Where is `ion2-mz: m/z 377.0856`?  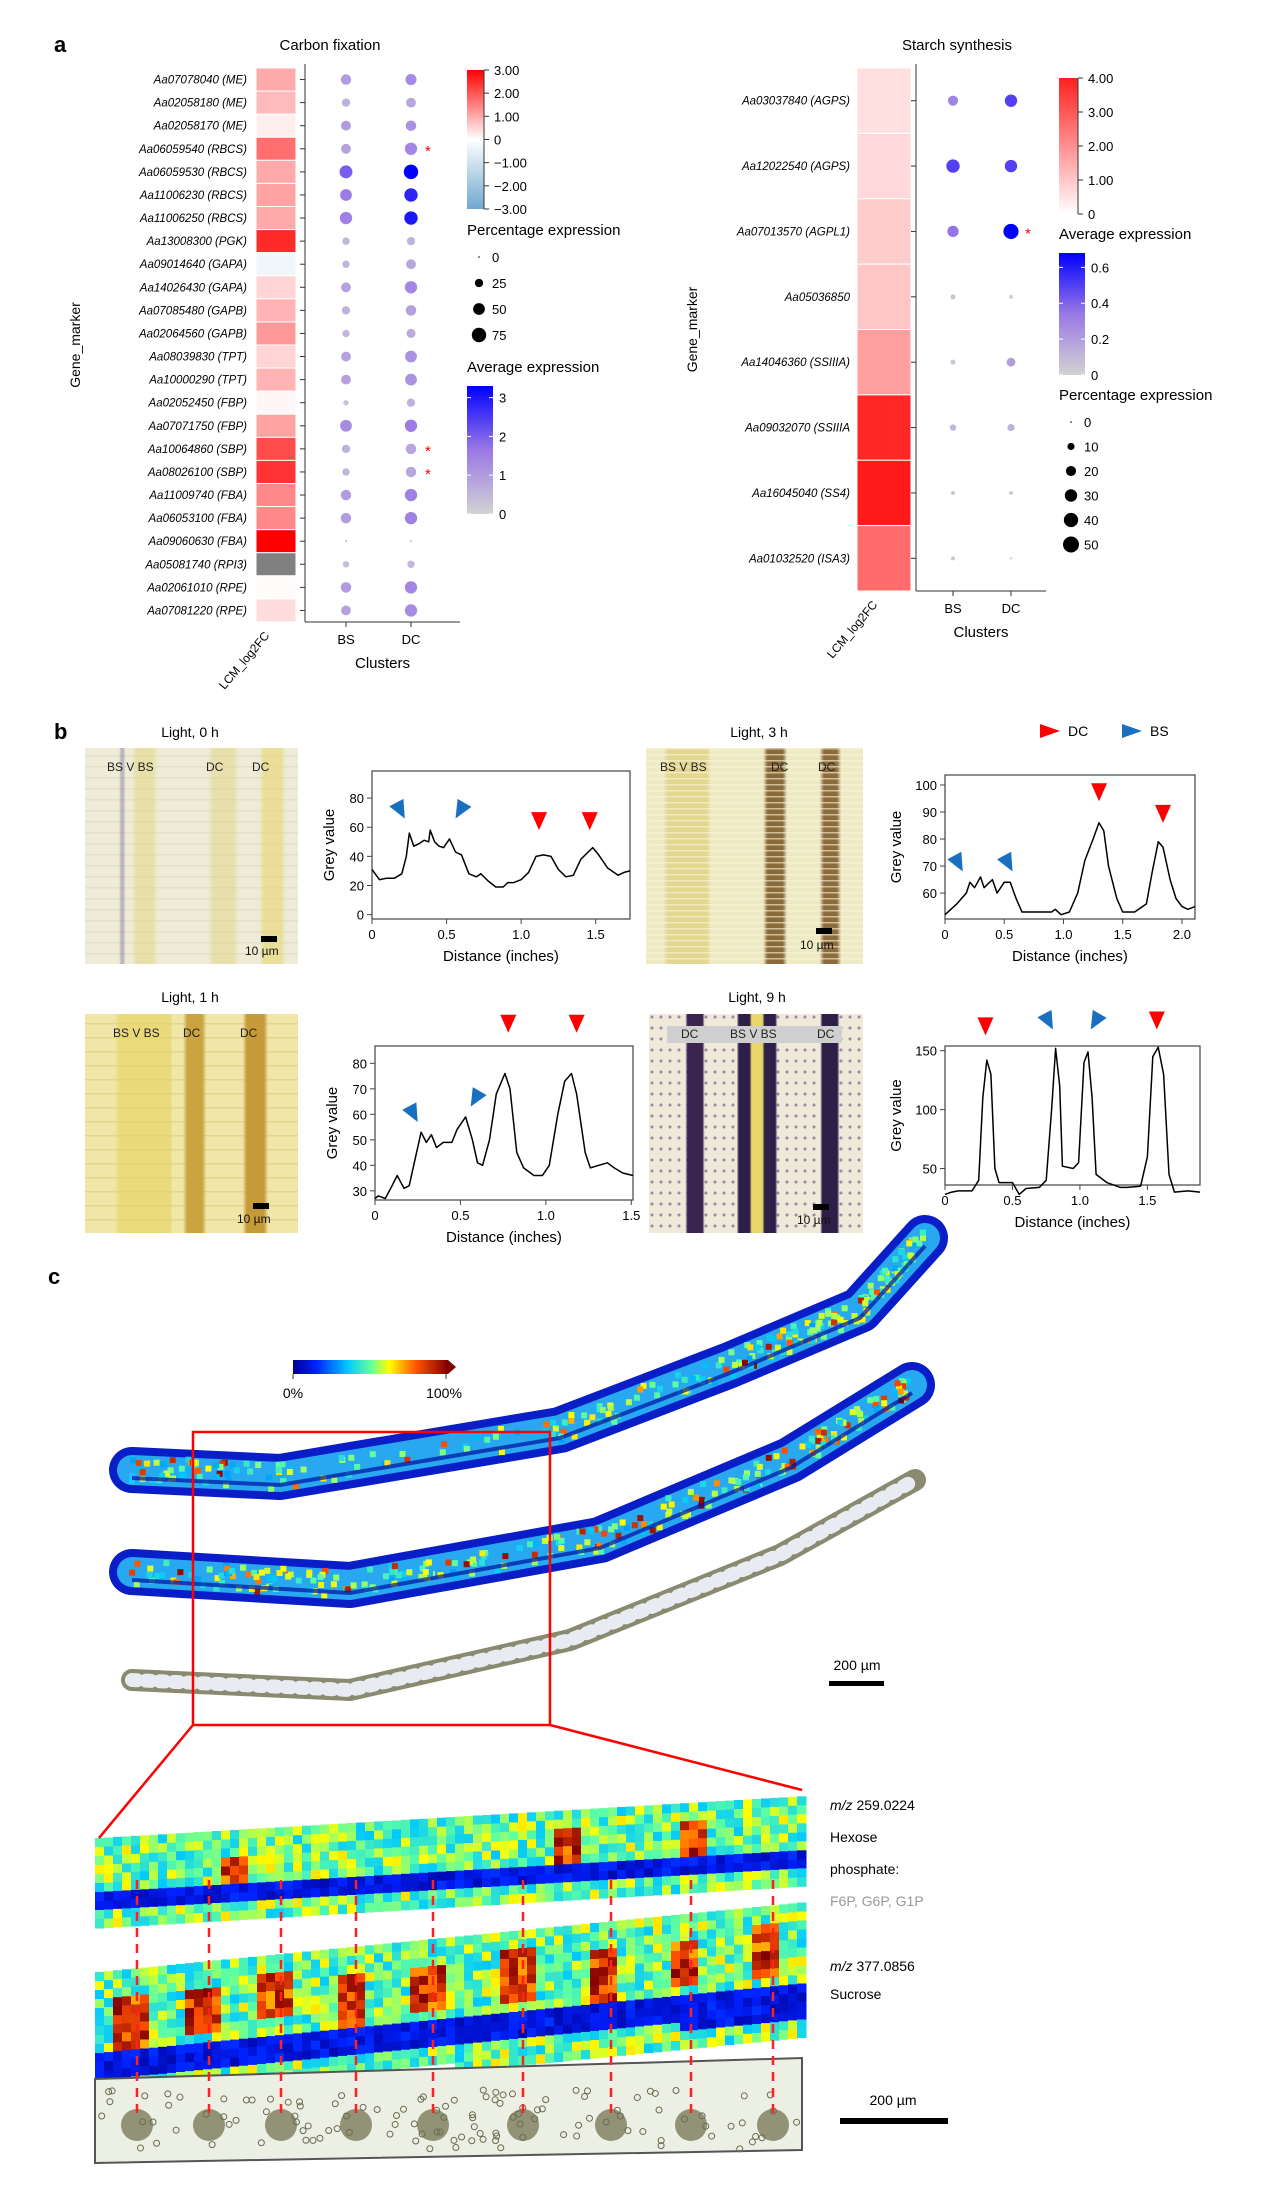
ion2-mz: m/z 377.0856 is located at coordinates (872, 1966).